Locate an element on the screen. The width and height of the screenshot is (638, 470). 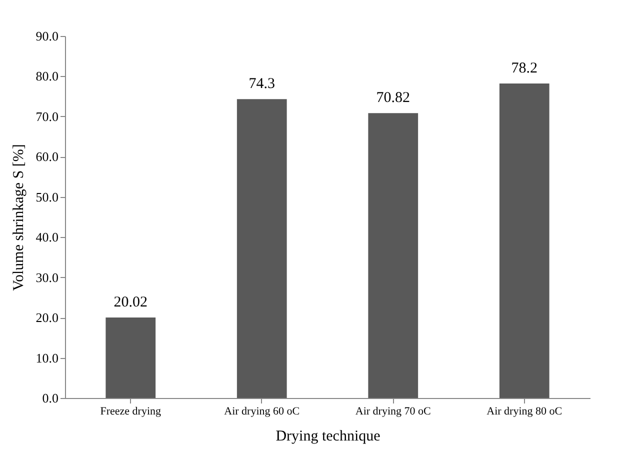
y-tick-label: 60.0 is located at coordinates (47, 156).